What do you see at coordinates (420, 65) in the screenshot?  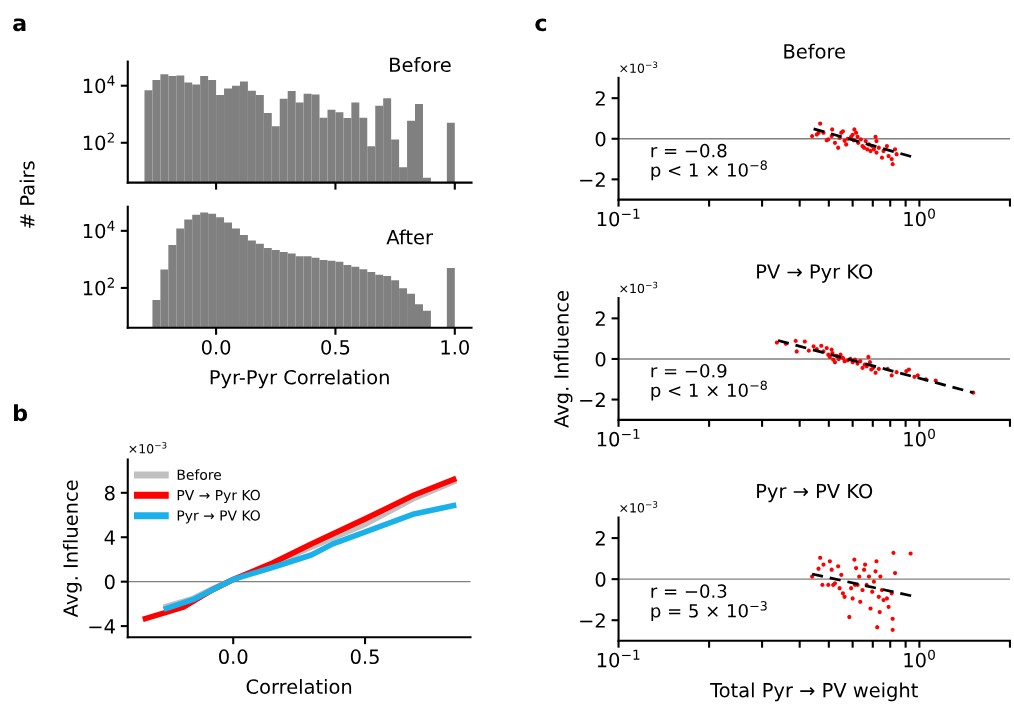 I see `annotation: Before` at bounding box center [420, 65].